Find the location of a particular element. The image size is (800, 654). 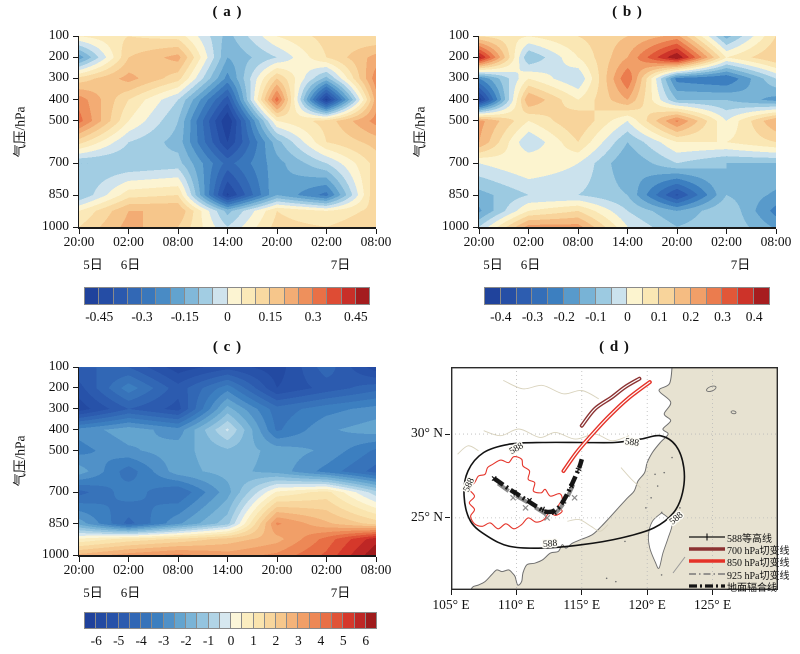

y-tick-label-b: 100 is located at coordinates (458, 34).